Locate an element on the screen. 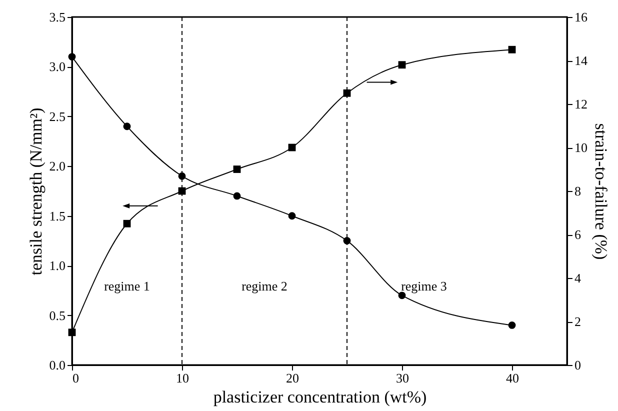 The width and height of the screenshot is (618, 411). y2-tick-label: 6 is located at coordinates (578, 234).